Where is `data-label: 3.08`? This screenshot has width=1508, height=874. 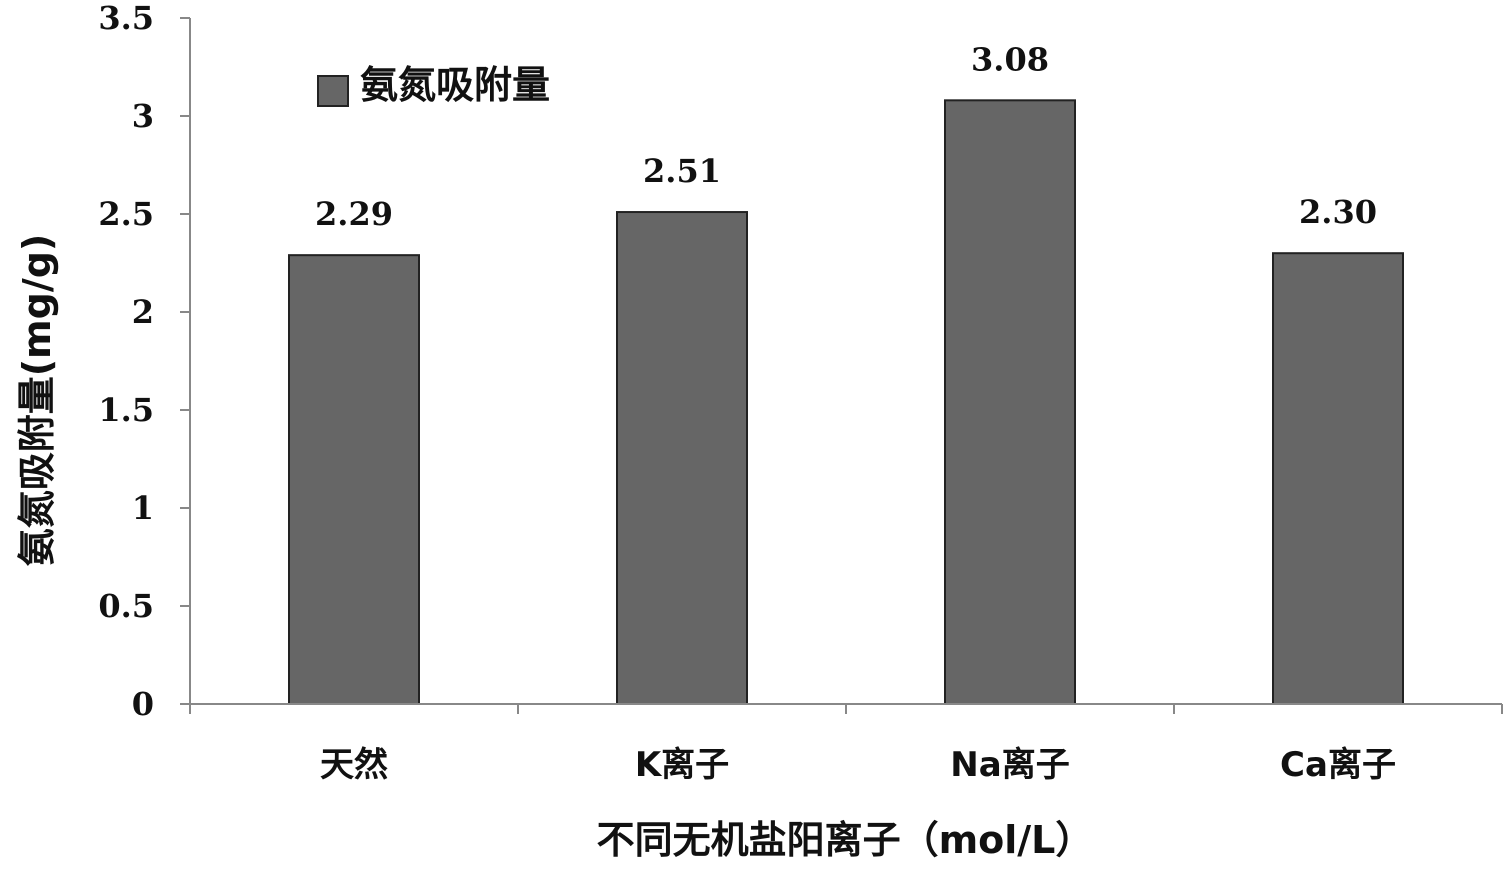 data-label: 3.08 is located at coordinates (1010, 59).